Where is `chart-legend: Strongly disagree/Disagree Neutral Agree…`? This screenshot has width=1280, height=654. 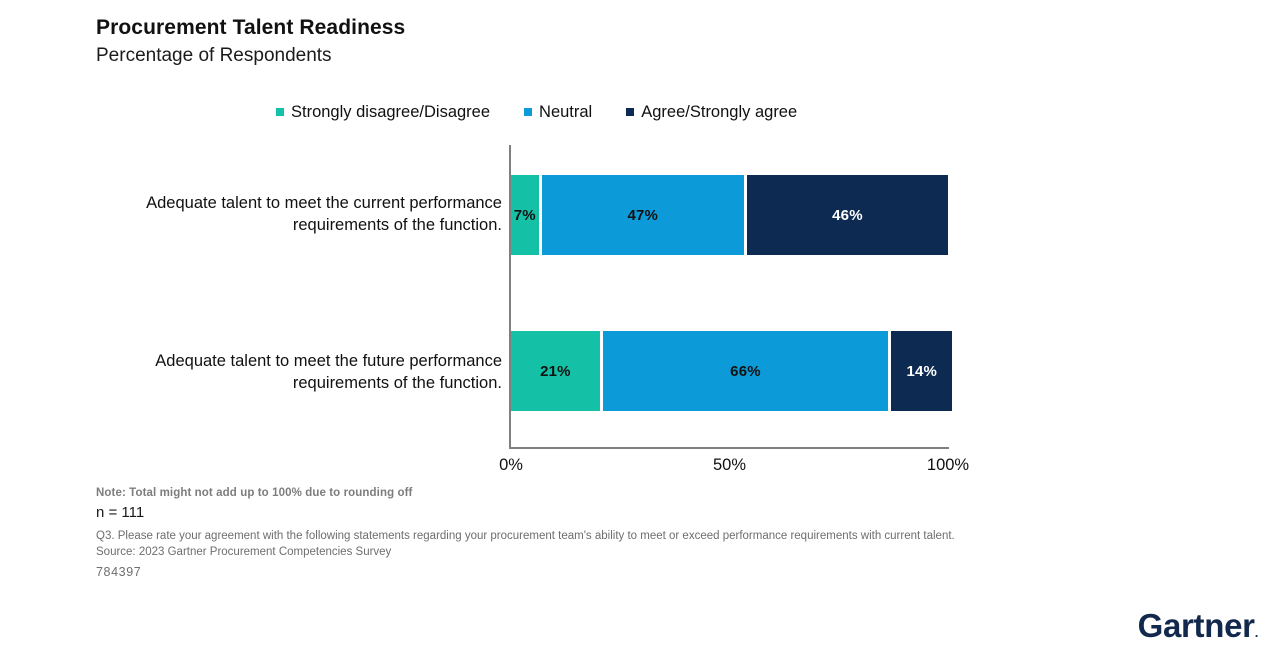 chart-legend: Strongly disagree/Disagree Neutral Agree… is located at coordinates (536, 112).